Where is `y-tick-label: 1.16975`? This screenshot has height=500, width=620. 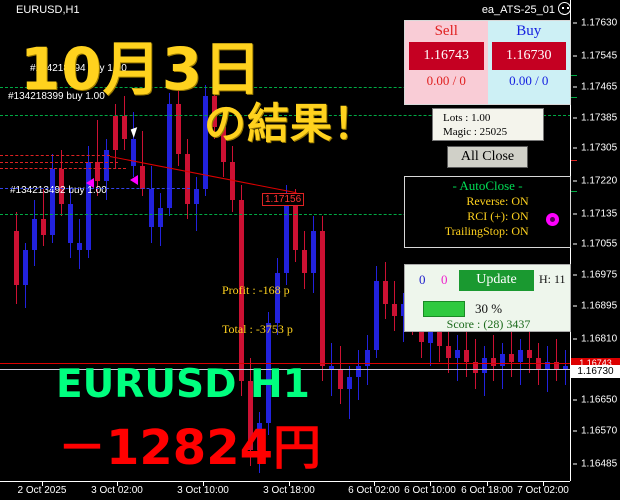 y-tick-label: 1.16975 is located at coordinates (599, 275).